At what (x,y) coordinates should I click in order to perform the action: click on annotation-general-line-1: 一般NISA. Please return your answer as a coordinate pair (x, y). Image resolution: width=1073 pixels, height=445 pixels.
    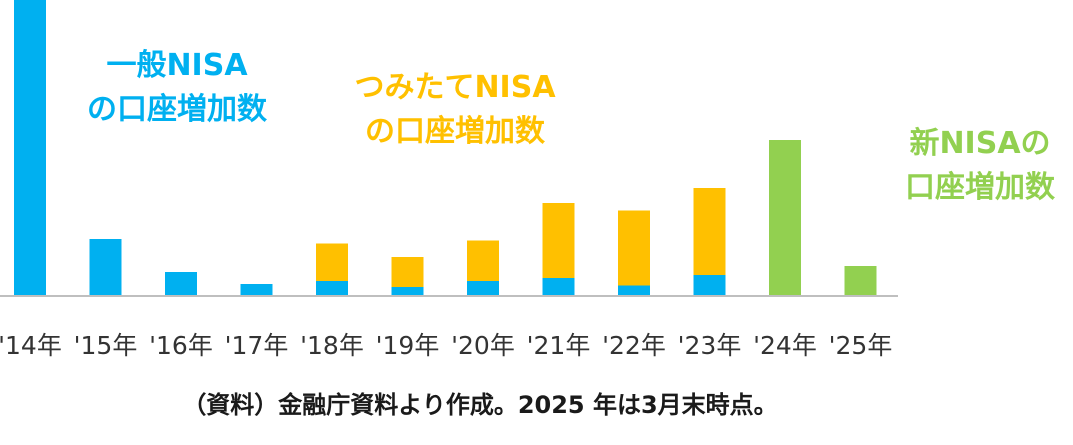
    Looking at the image, I should click on (177, 65).